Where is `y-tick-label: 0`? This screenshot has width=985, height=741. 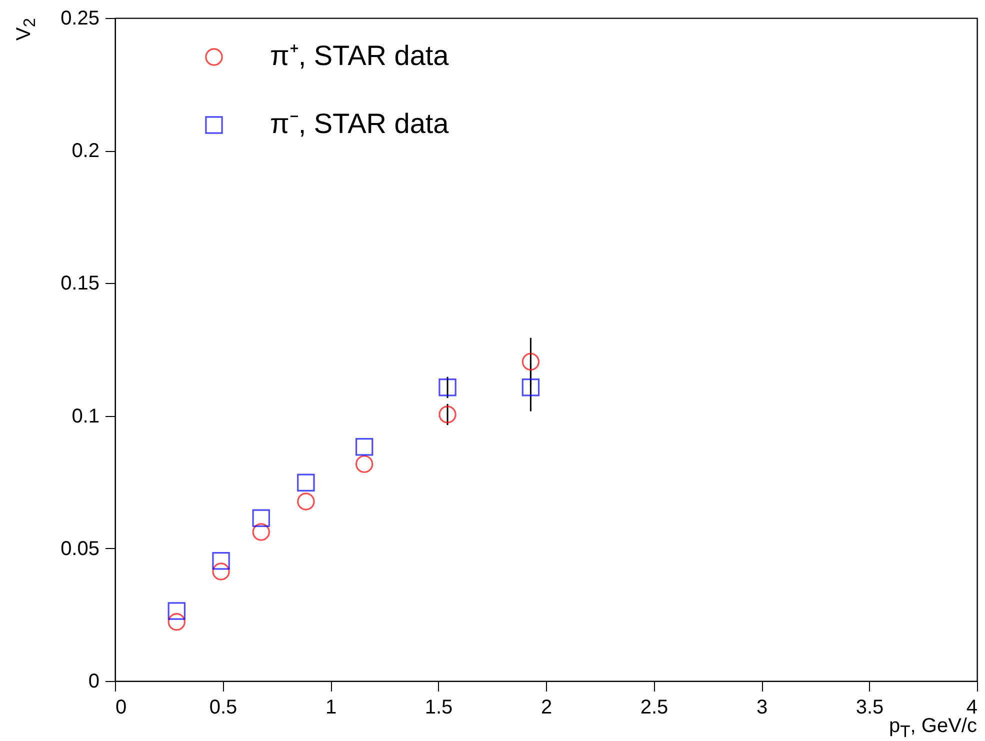 y-tick-label: 0 is located at coordinates (94, 681).